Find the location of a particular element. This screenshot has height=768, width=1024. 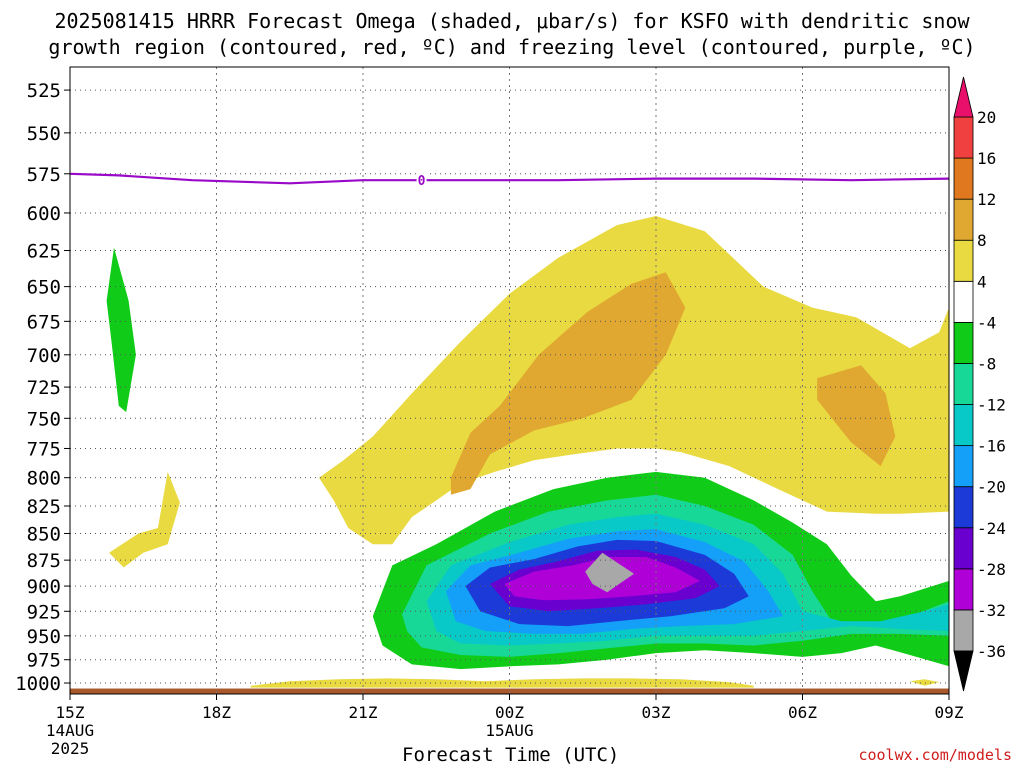

colorbar-segment--8 is located at coordinates (963, 342).